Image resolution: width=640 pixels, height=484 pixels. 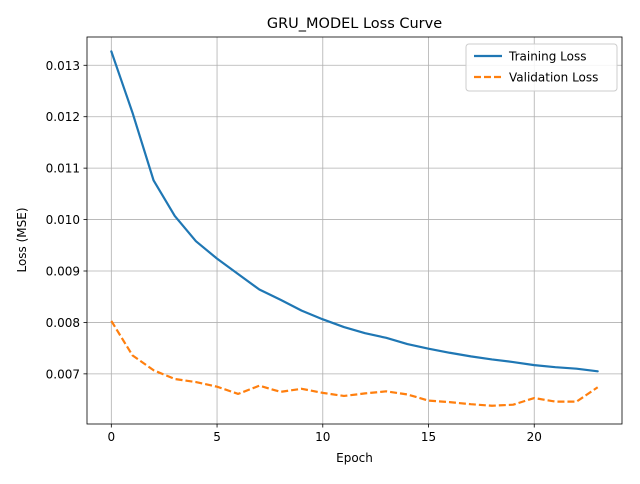 What do you see at coordinates (354, 458) in the screenshot?
I see `x-axis-label: Epoch` at bounding box center [354, 458].